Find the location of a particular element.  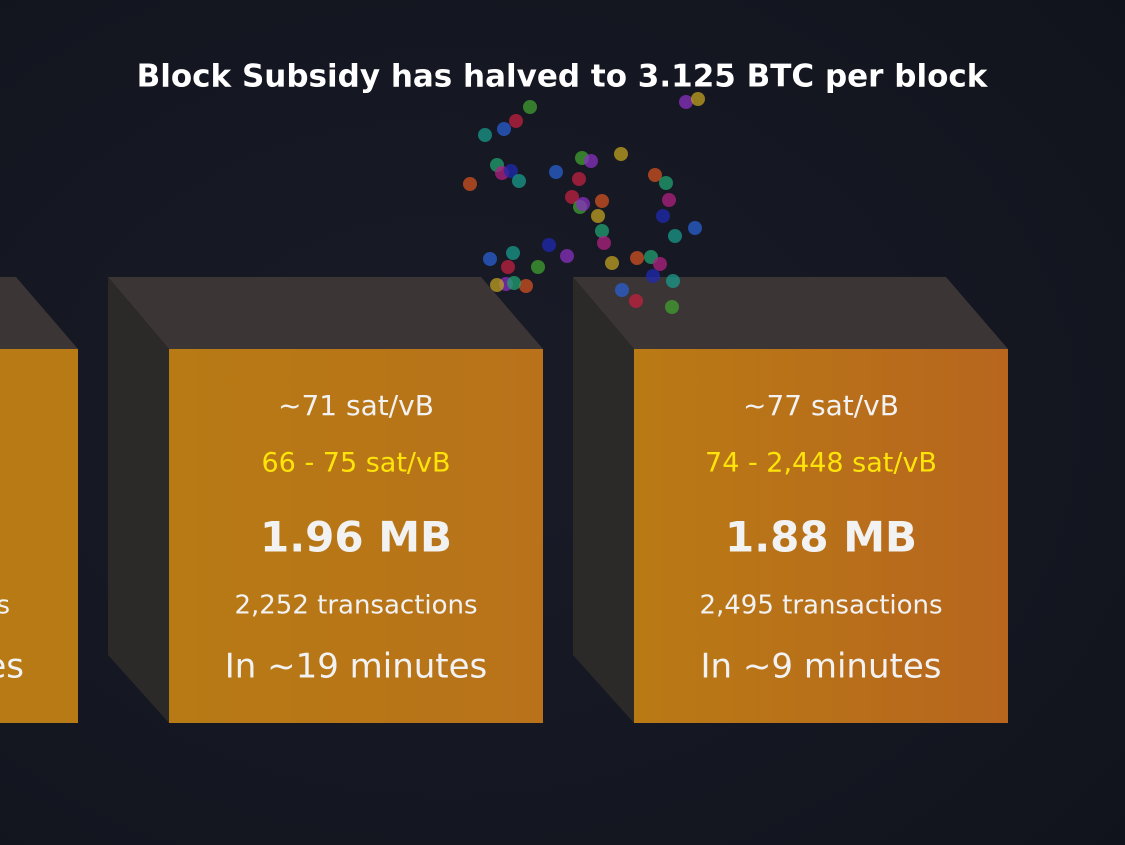

partial-block: ns es is located at coordinates (39, 500).